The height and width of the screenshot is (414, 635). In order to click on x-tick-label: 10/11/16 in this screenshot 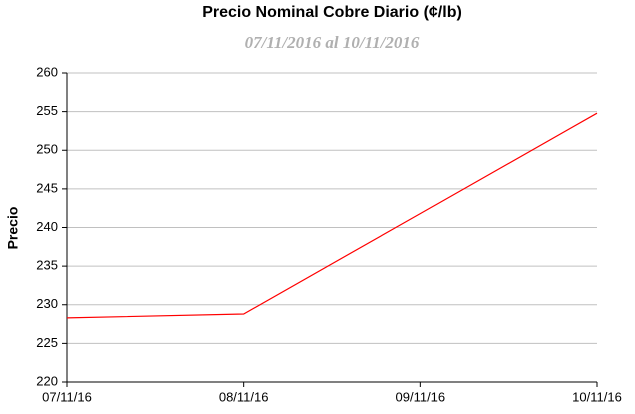, I will do `click(597, 396)`.